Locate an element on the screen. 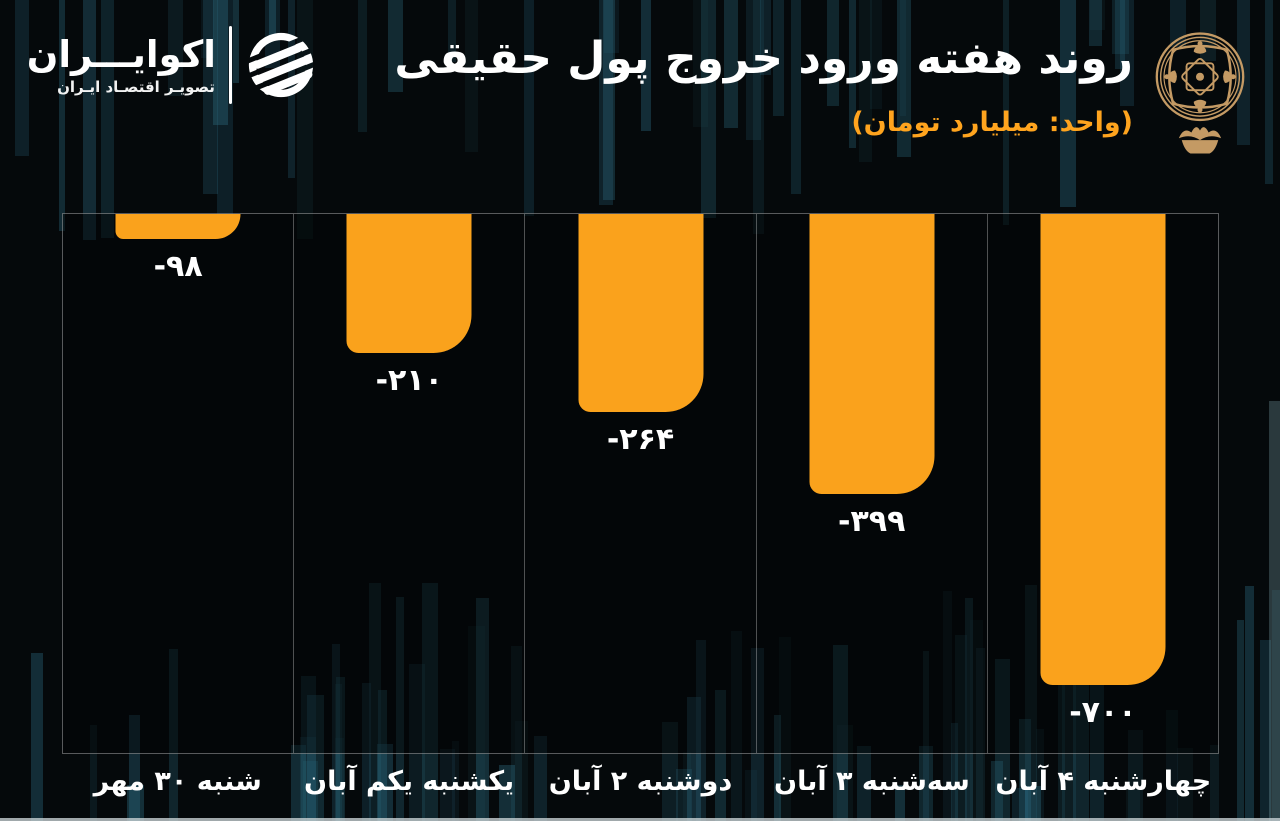 The width and height of the screenshot is (1280, 821). bar-value-label: -۷۰۰ is located at coordinates (1103, 712).